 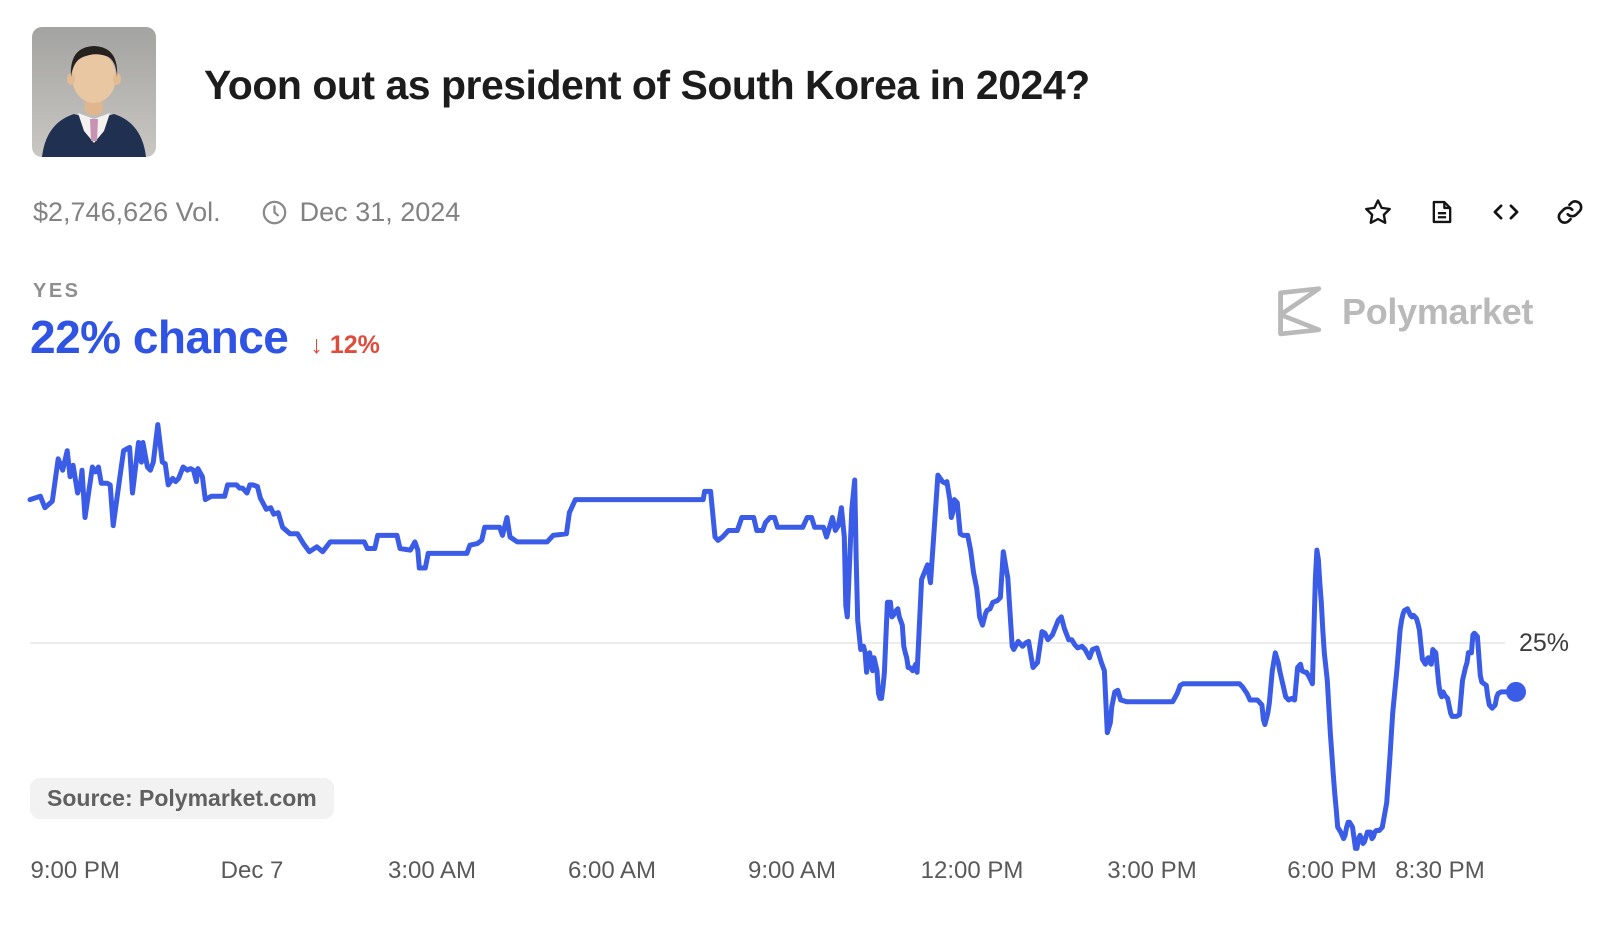 I want to click on polymarket-brand-text: Polymarket, so click(x=1438, y=311).